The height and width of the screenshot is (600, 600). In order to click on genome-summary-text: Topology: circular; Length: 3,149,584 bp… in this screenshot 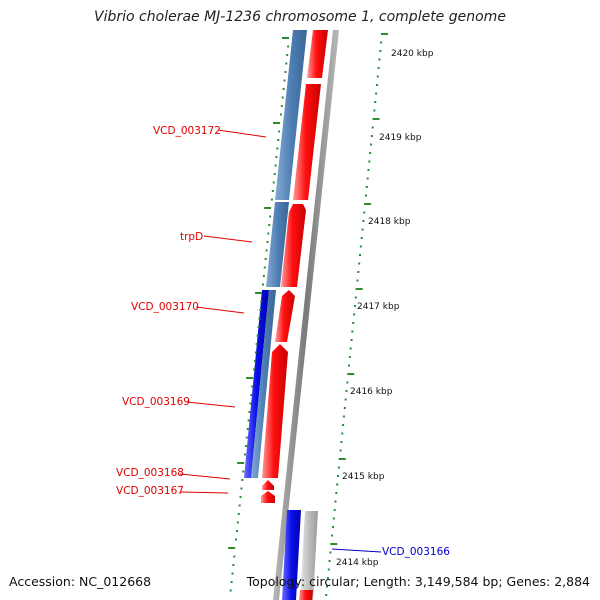, I will do `click(418, 581)`.